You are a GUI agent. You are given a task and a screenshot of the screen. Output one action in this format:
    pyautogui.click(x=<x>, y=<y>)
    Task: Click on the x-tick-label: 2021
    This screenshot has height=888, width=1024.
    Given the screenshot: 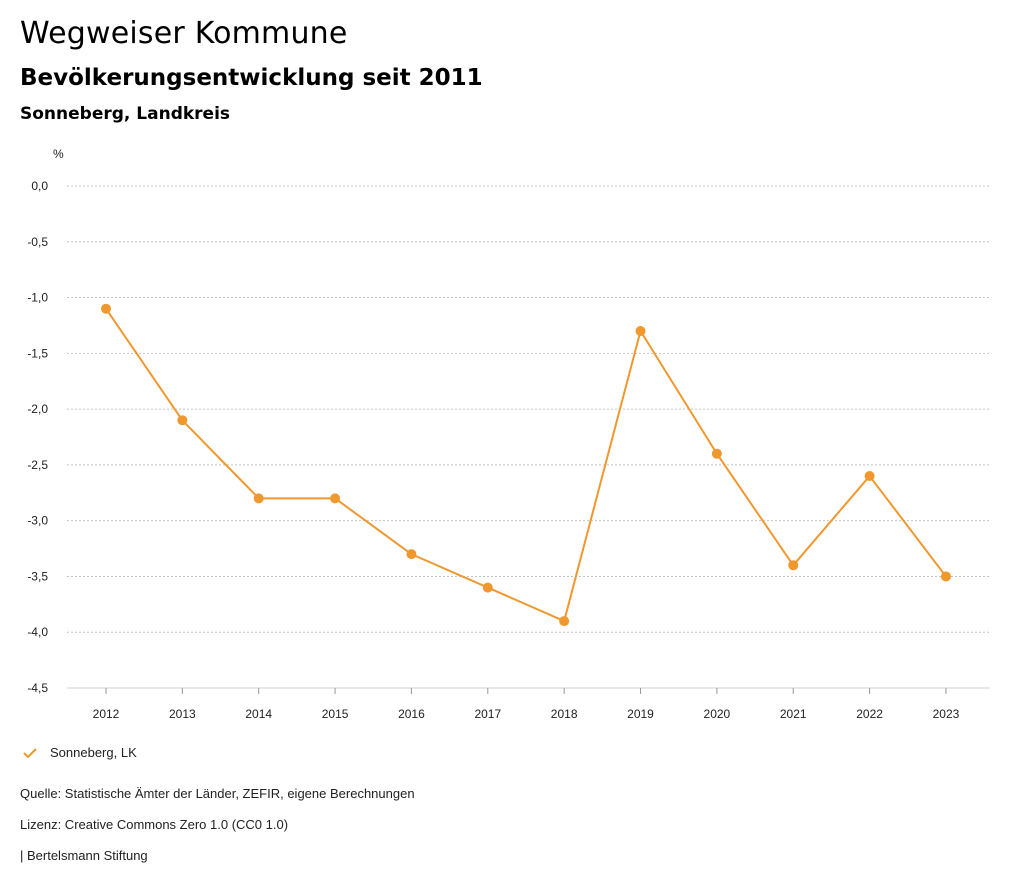 What is the action you would take?
    pyautogui.click(x=793, y=714)
    